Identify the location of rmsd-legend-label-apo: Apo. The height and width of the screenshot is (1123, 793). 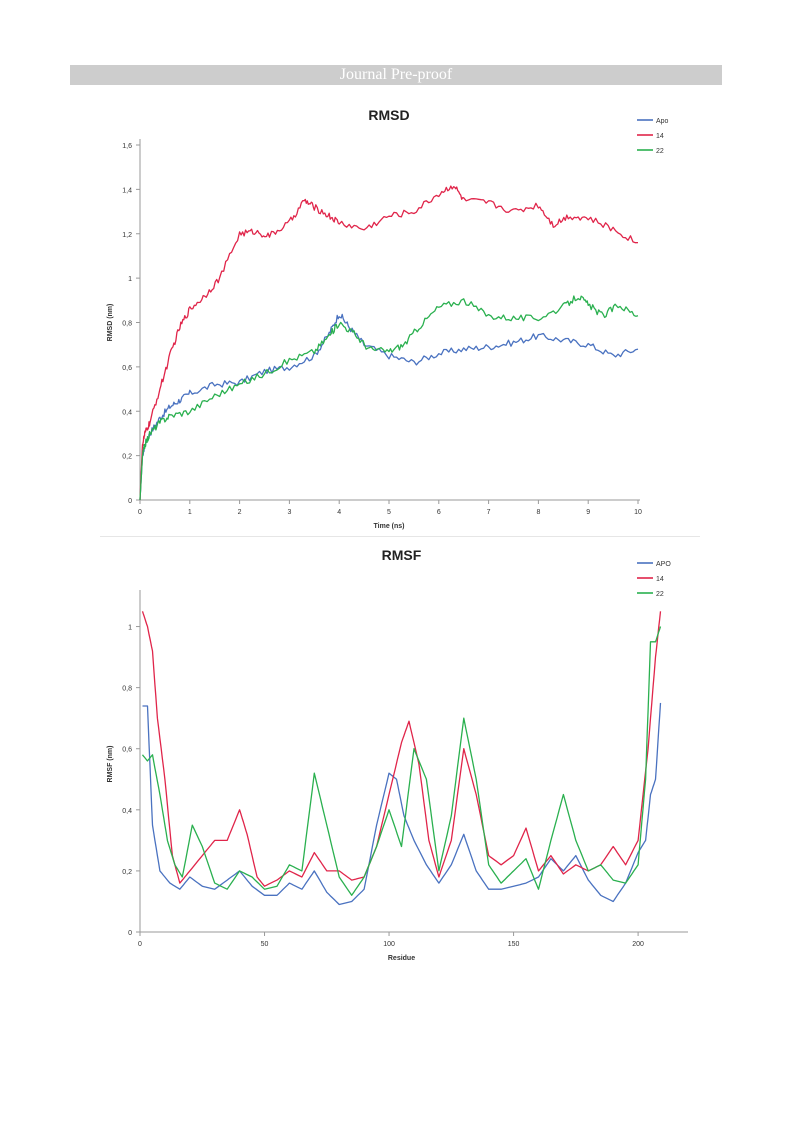
(662, 121).